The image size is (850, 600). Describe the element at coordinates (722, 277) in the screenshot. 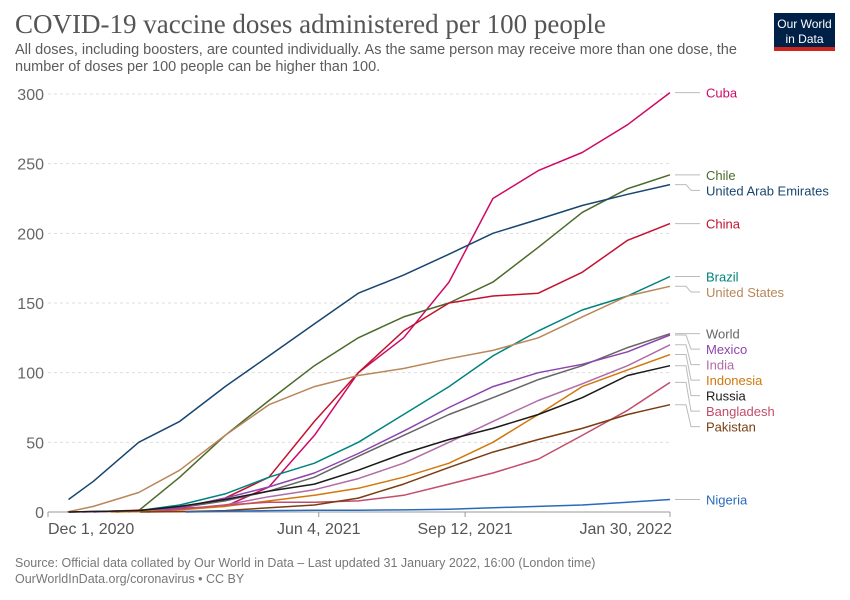

I see `series-label: Brazil` at that location.